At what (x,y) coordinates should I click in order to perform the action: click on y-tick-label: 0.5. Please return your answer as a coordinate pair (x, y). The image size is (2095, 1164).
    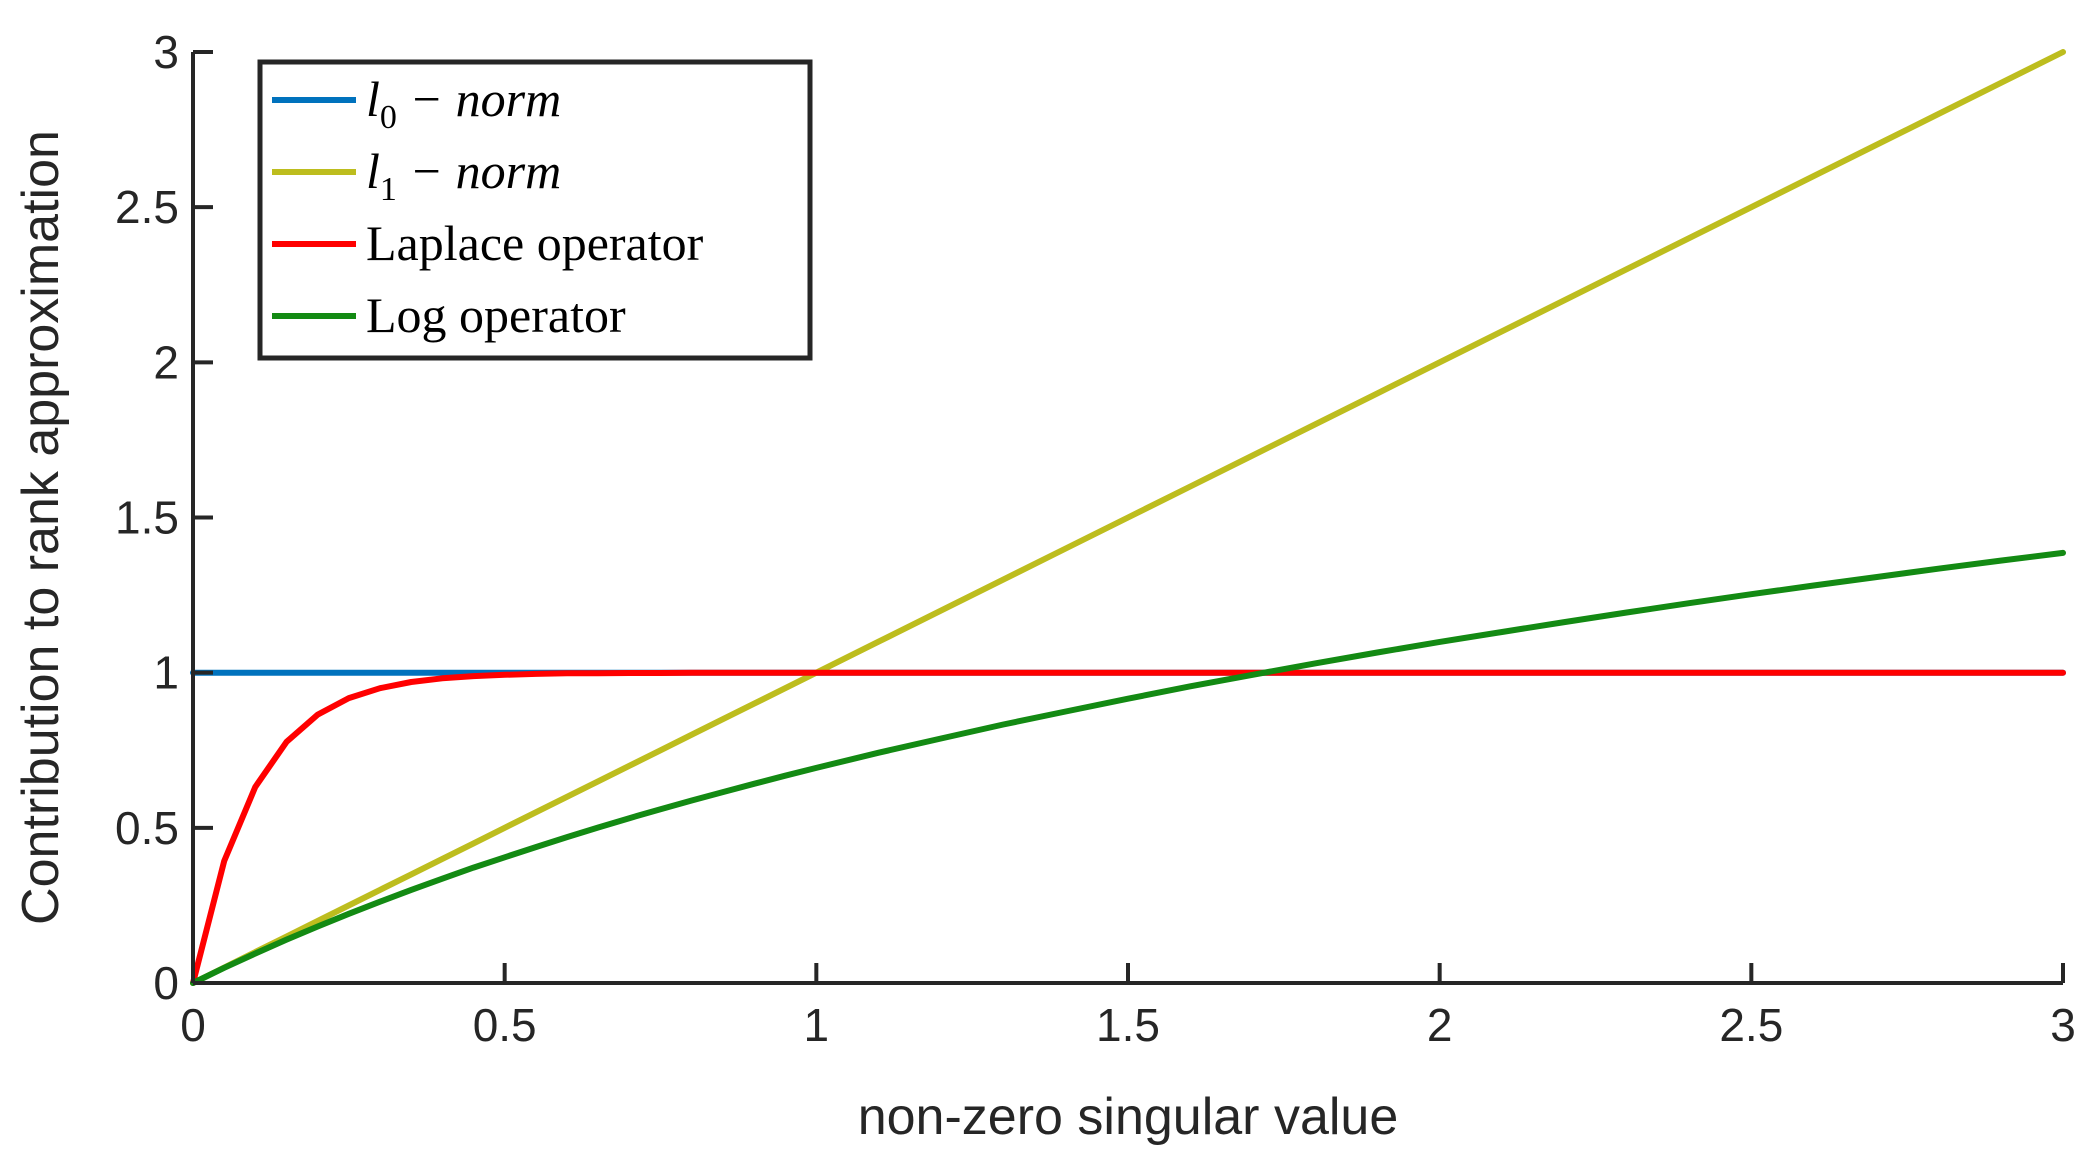
    Looking at the image, I should click on (147, 828).